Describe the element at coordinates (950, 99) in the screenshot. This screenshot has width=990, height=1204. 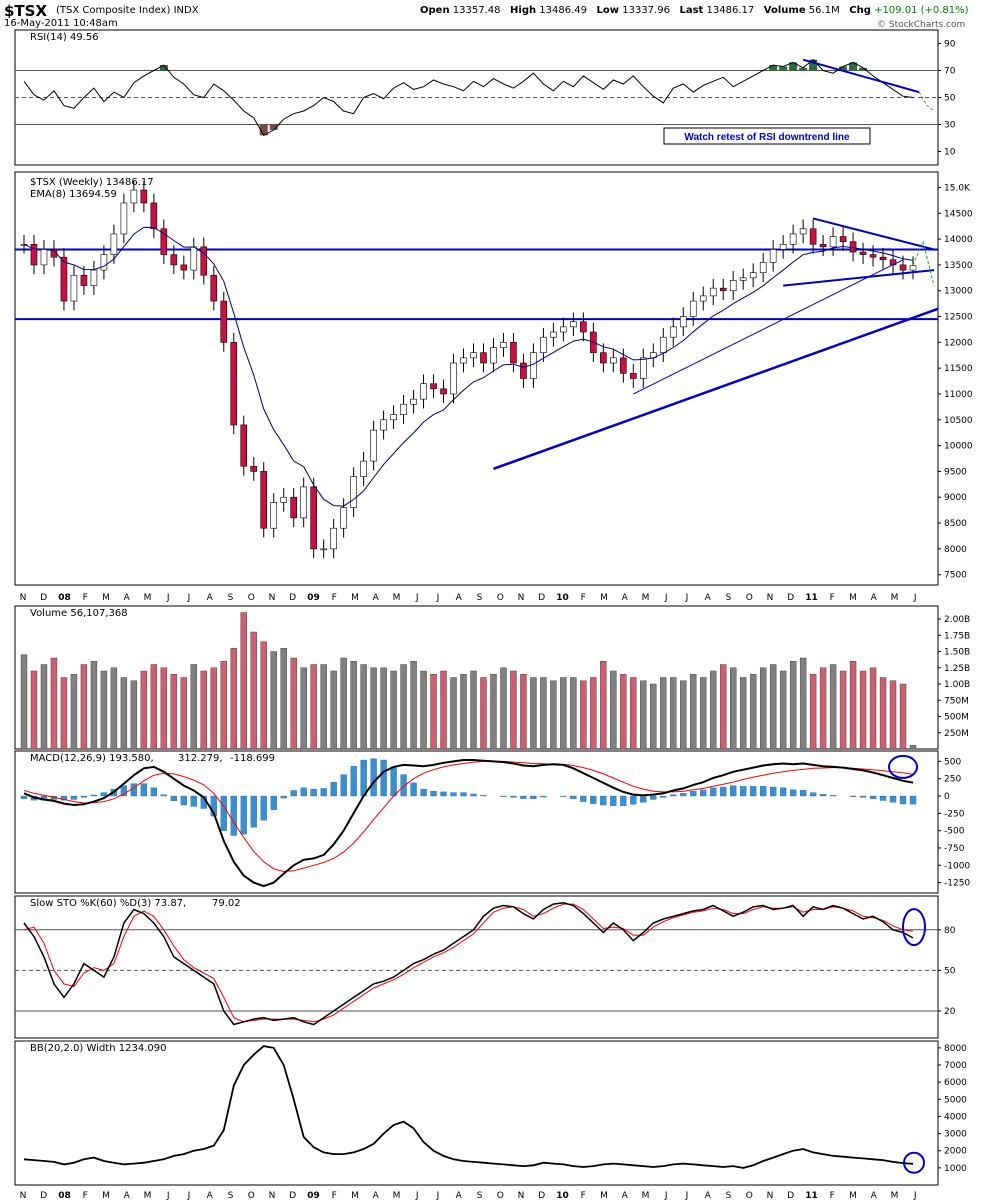
I see `rsi-axis-tick-label: 50` at that location.